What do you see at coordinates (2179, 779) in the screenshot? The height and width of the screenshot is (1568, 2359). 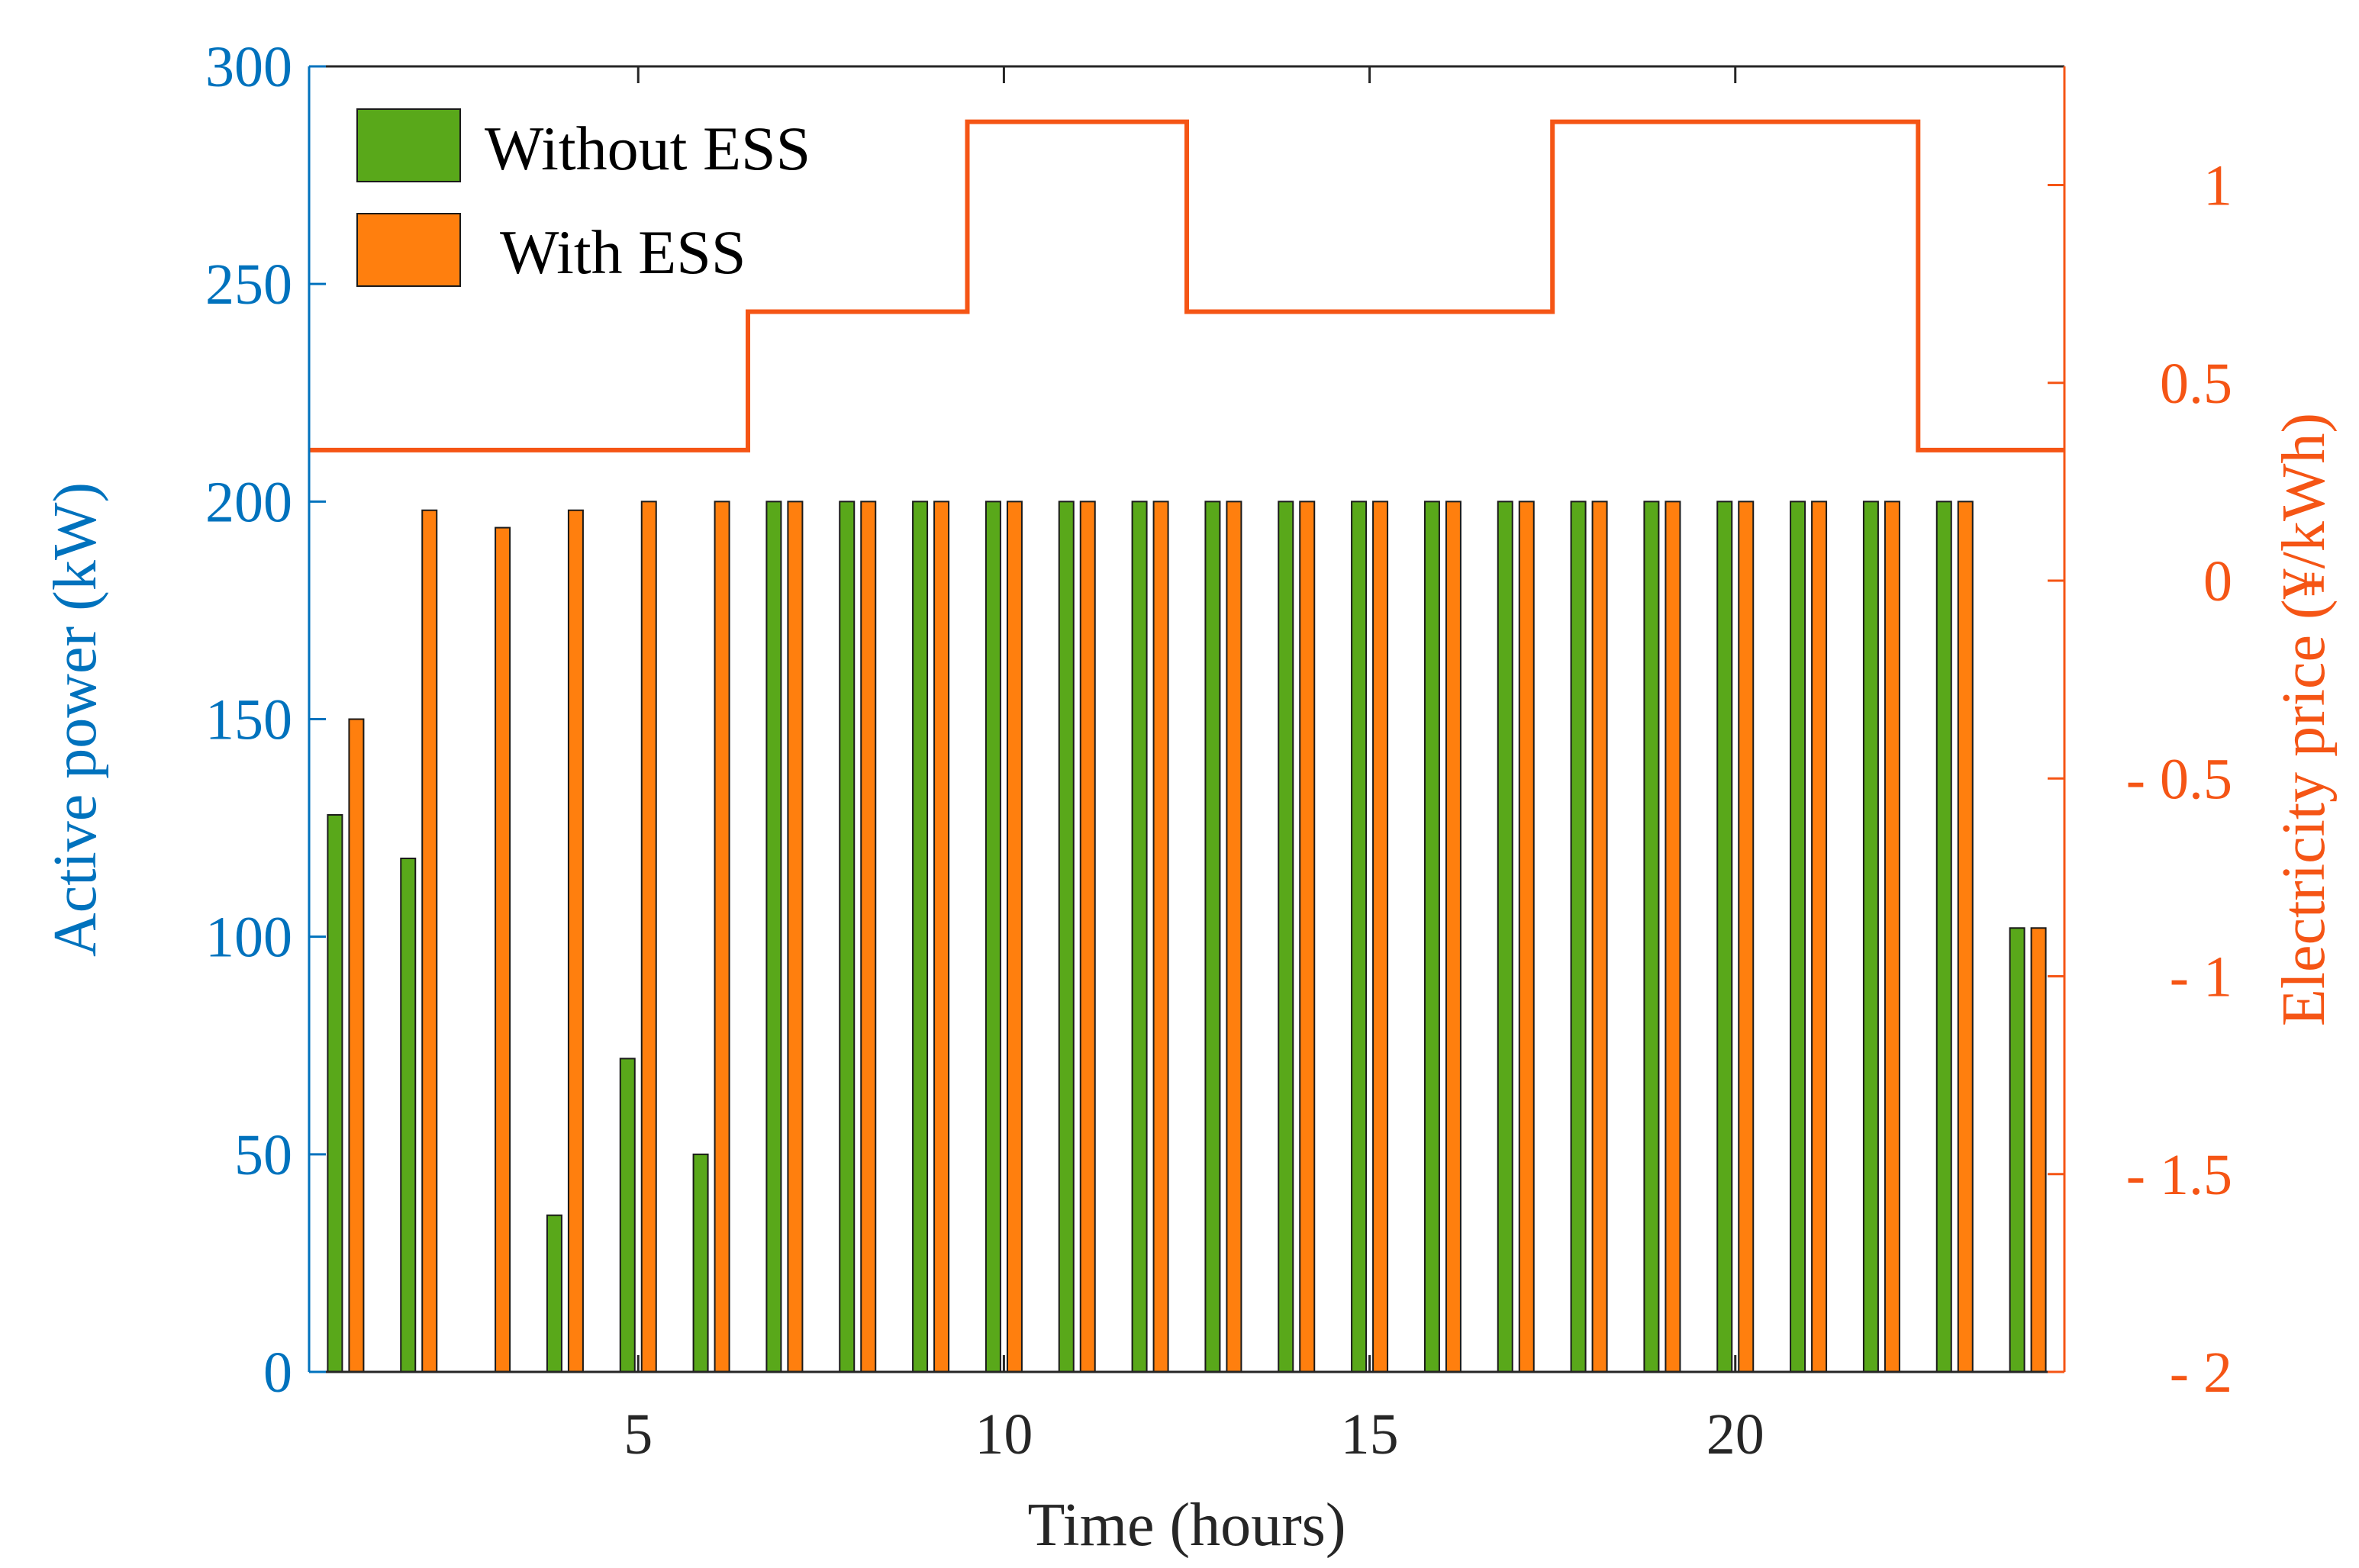 I see `right-tick-label: - 0.5` at bounding box center [2179, 779].